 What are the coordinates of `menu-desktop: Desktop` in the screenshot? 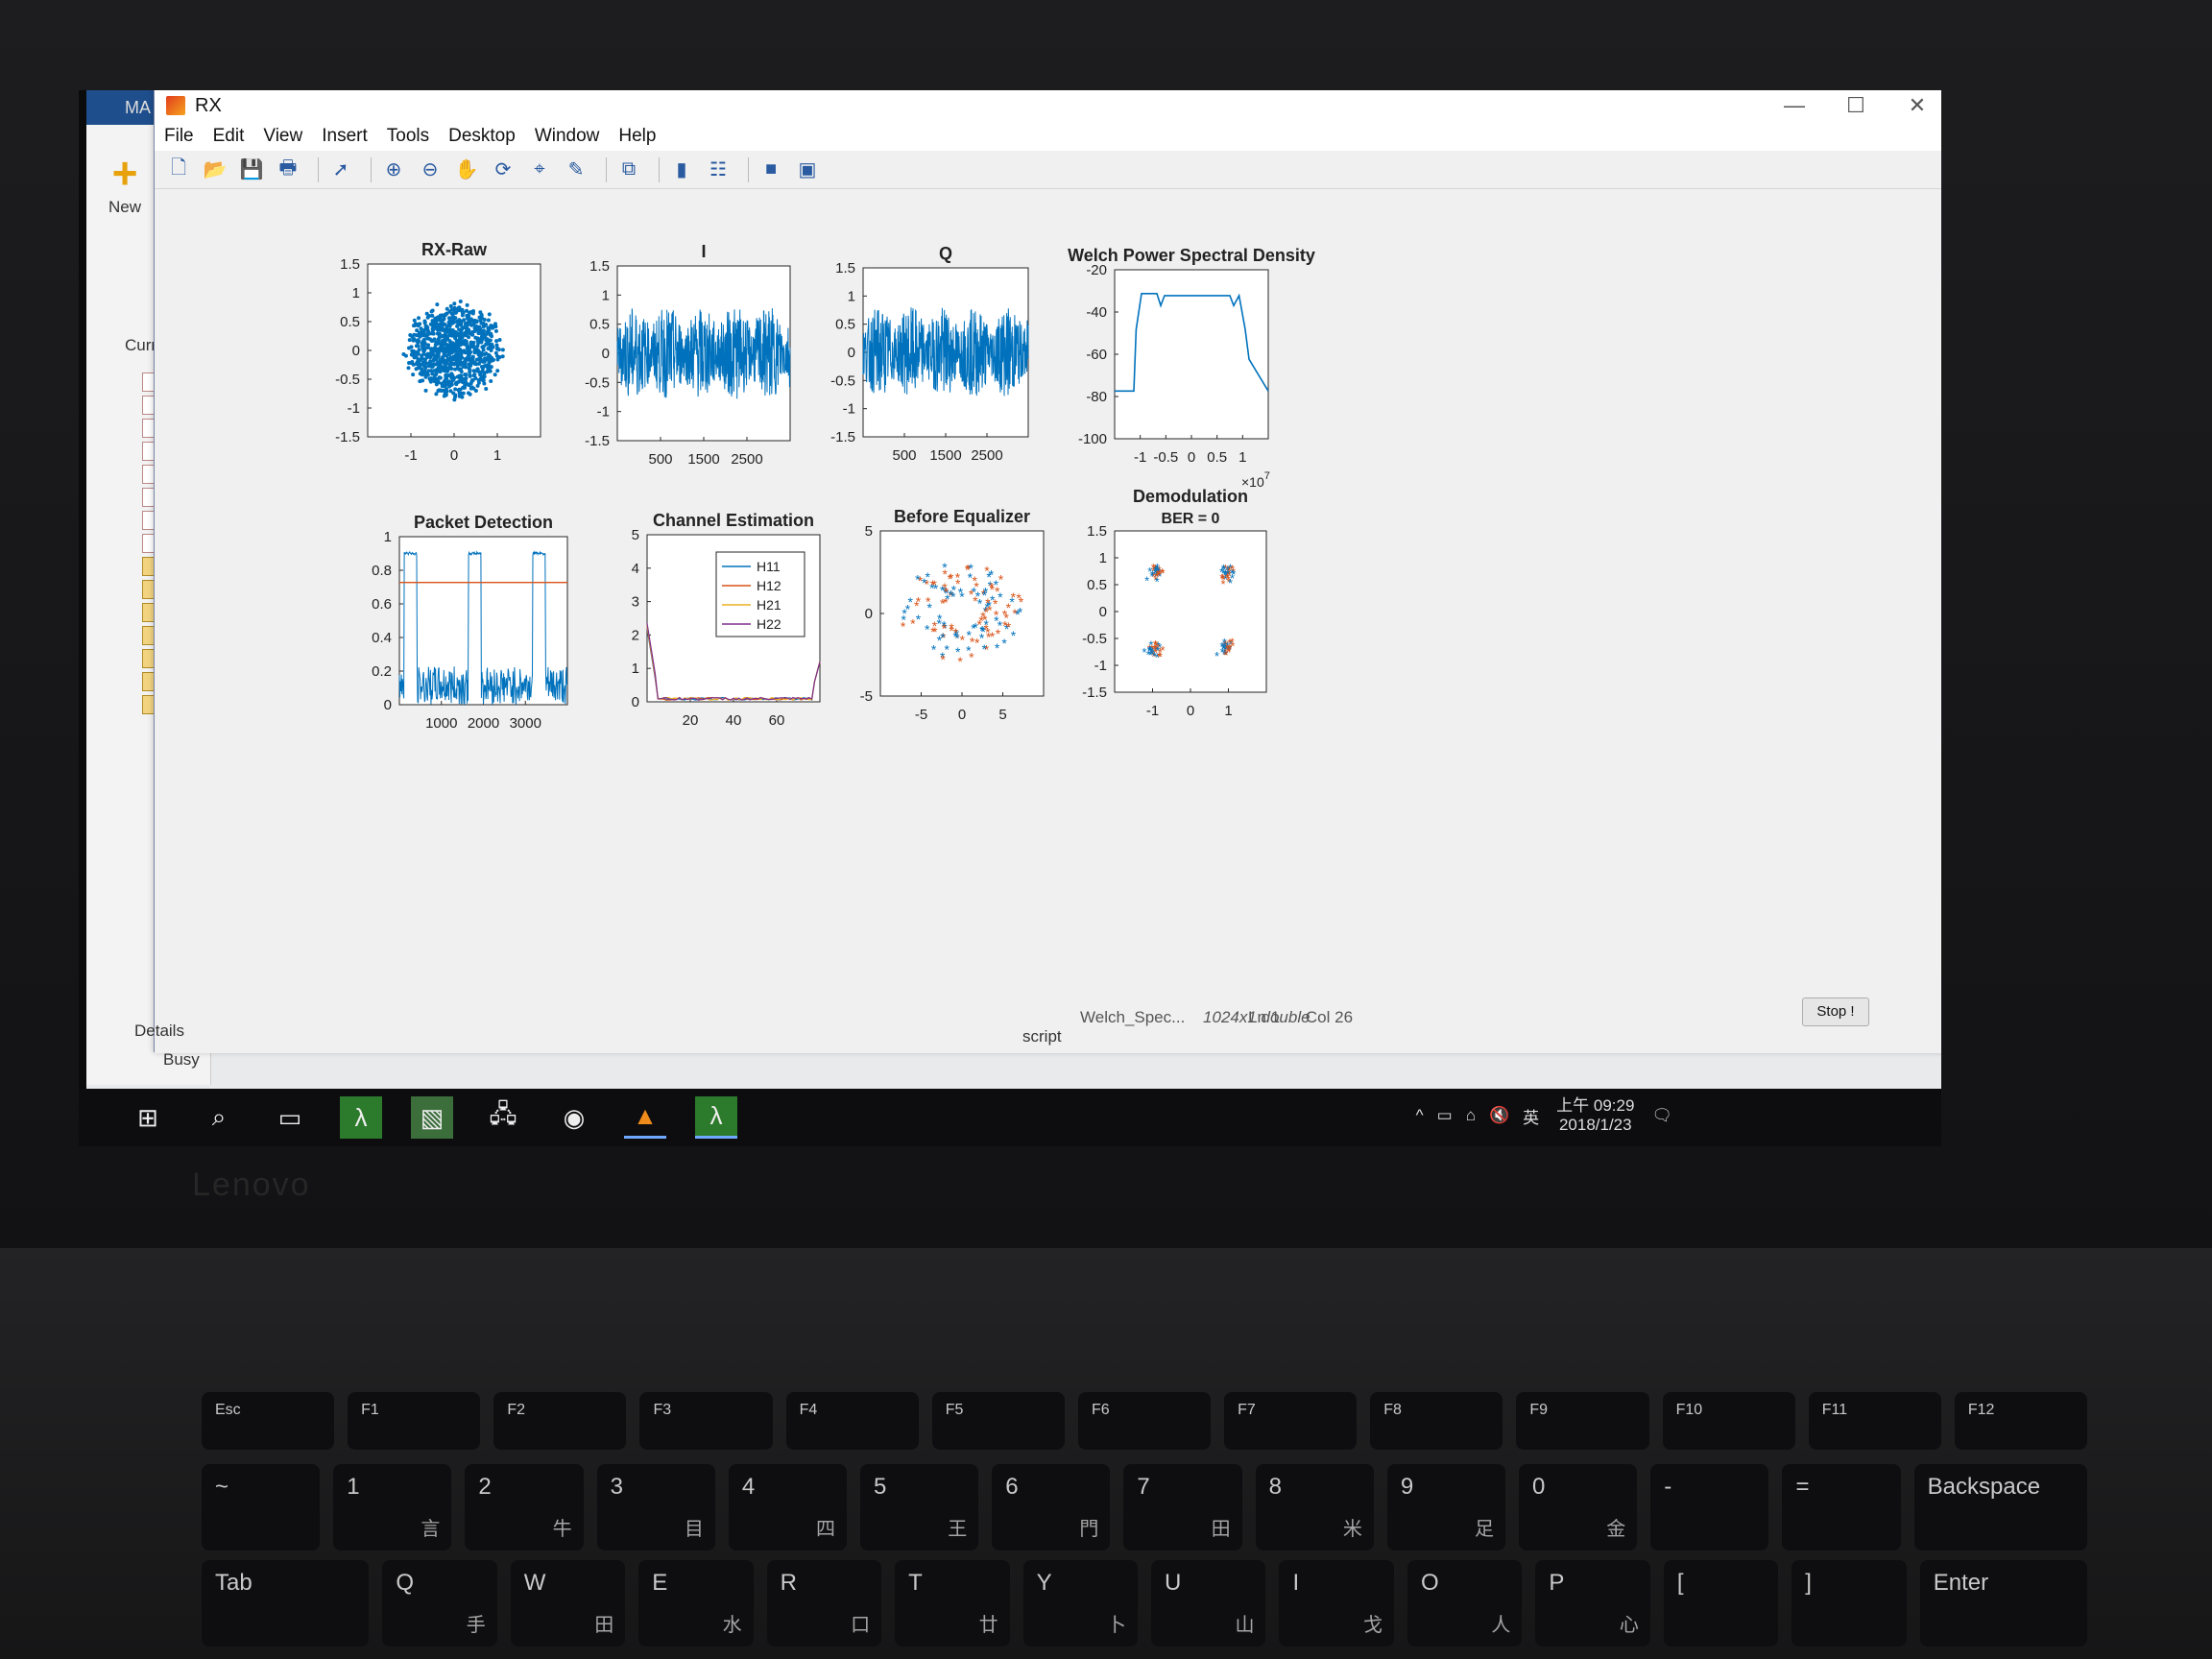 It's located at (482, 136).